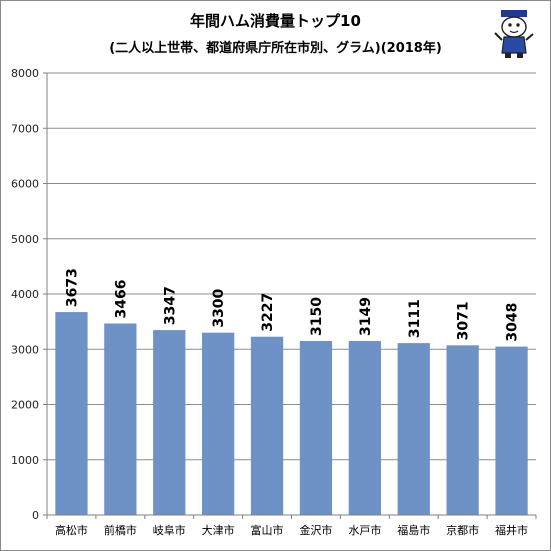 This screenshot has width=551, height=551. Describe the element at coordinates (275, 48) in the screenshot. I see `chart-subtitle: (二人以上世帯、都道府県庁所在市別、グラム)(2018年)` at that location.